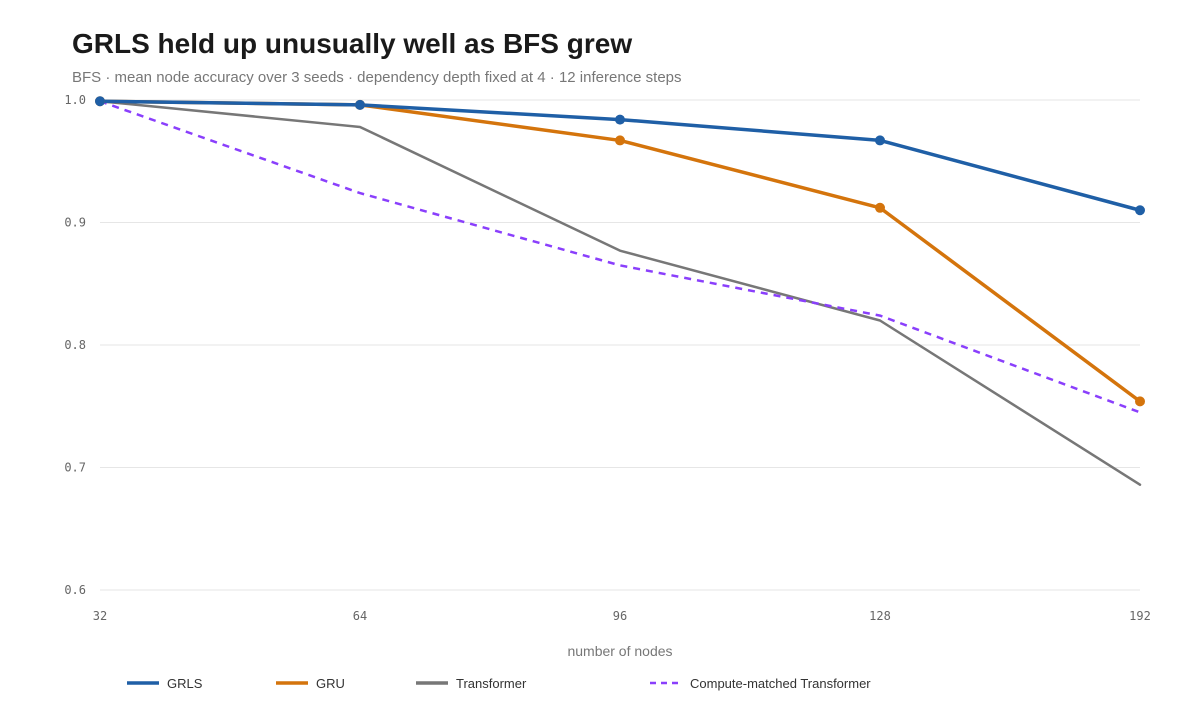  I want to click on legend-label: GRU, so click(330, 683).